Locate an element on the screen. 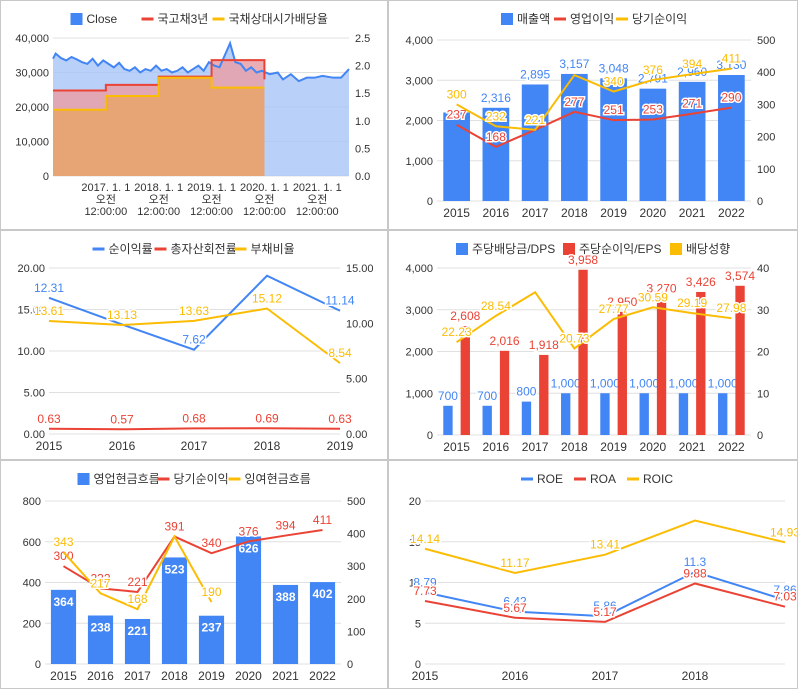  line-value-label: 22.23 is located at coordinates (457, 332).